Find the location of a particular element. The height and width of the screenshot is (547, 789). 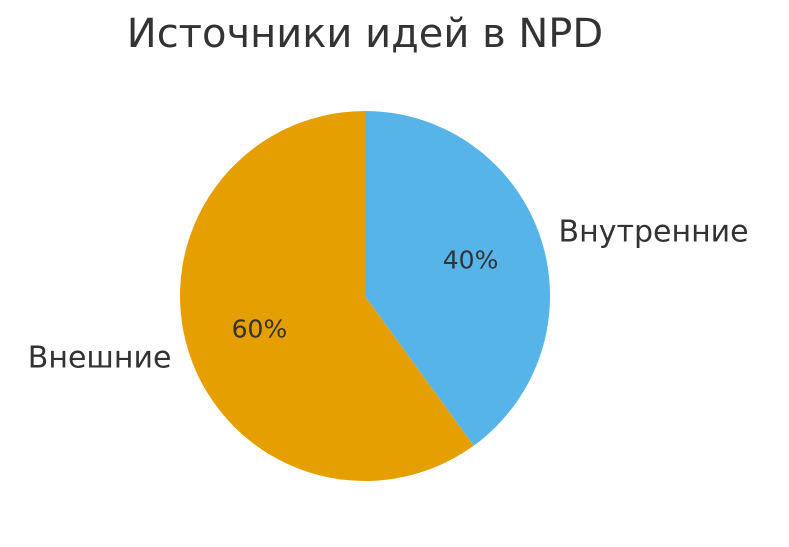

pie-slice is located at coordinates (458, 278).